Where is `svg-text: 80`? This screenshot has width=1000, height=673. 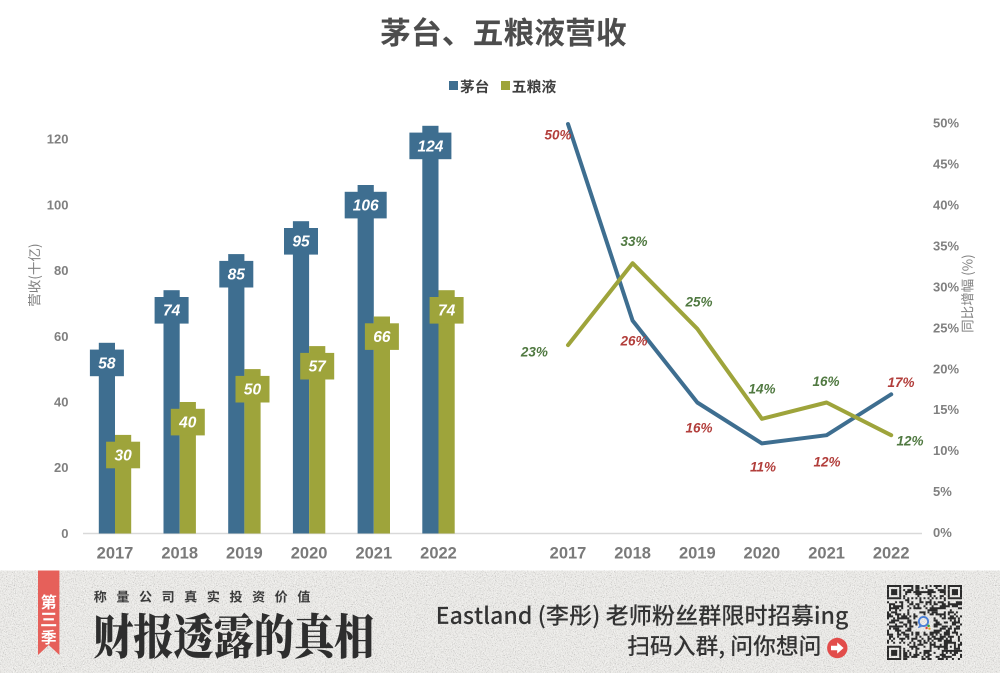
svg-text: 80 is located at coordinates (61, 270).